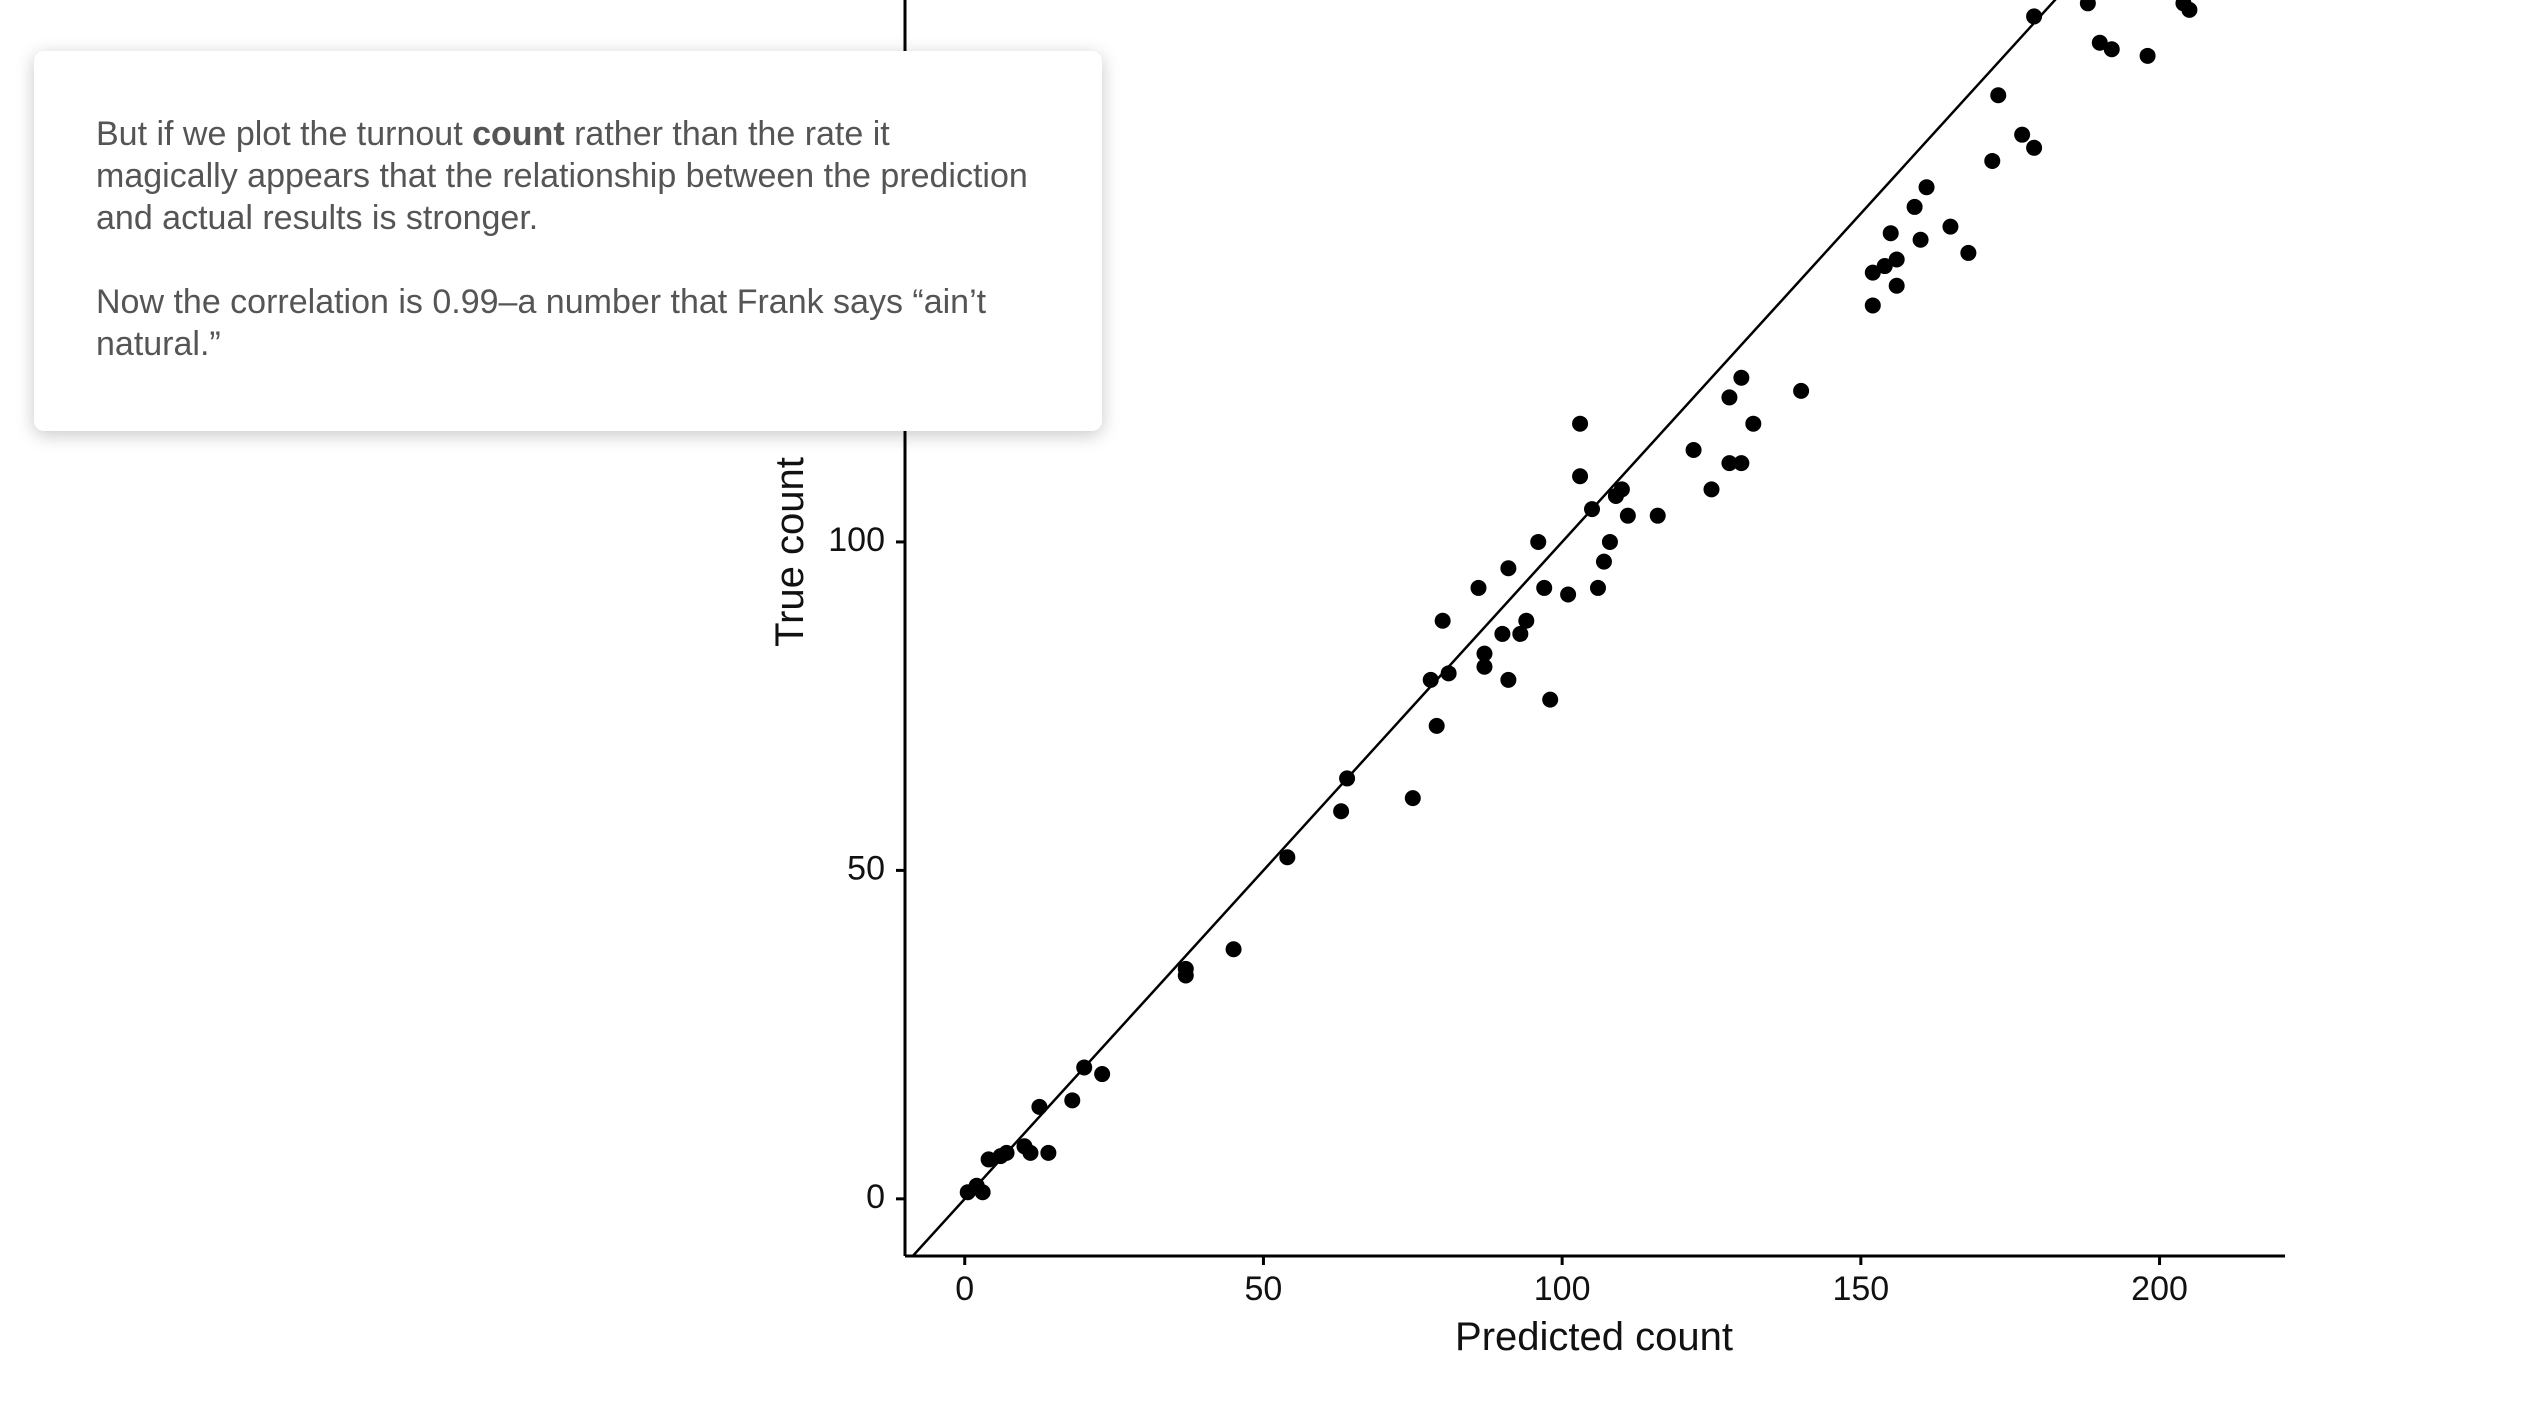 The width and height of the screenshot is (2534, 1420). I want to click on x-tick-label: 0, so click(964, 1289).